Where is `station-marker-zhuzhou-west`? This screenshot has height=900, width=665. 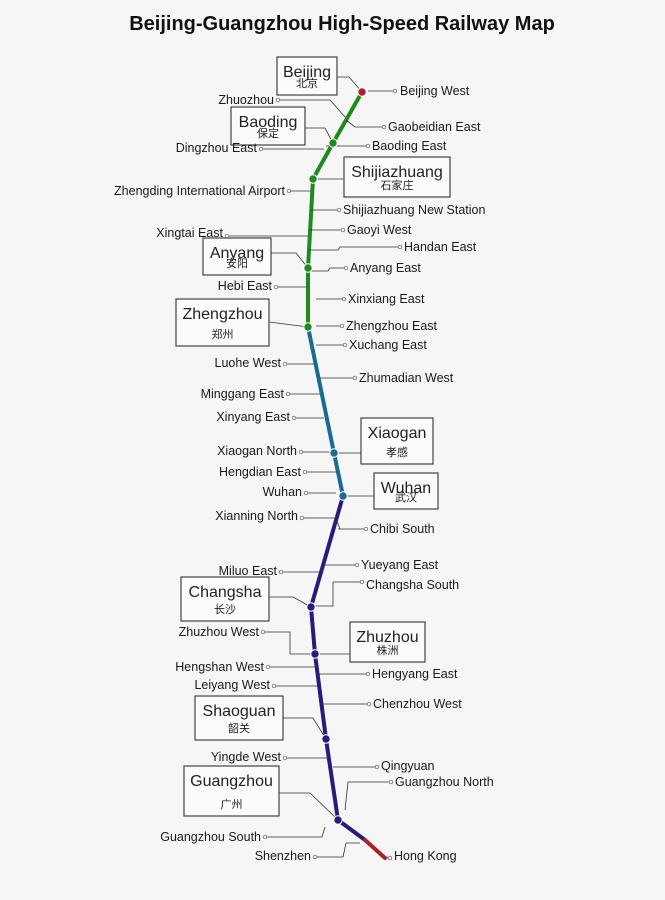 station-marker-zhuzhou-west is located at coordinates (263, 632).